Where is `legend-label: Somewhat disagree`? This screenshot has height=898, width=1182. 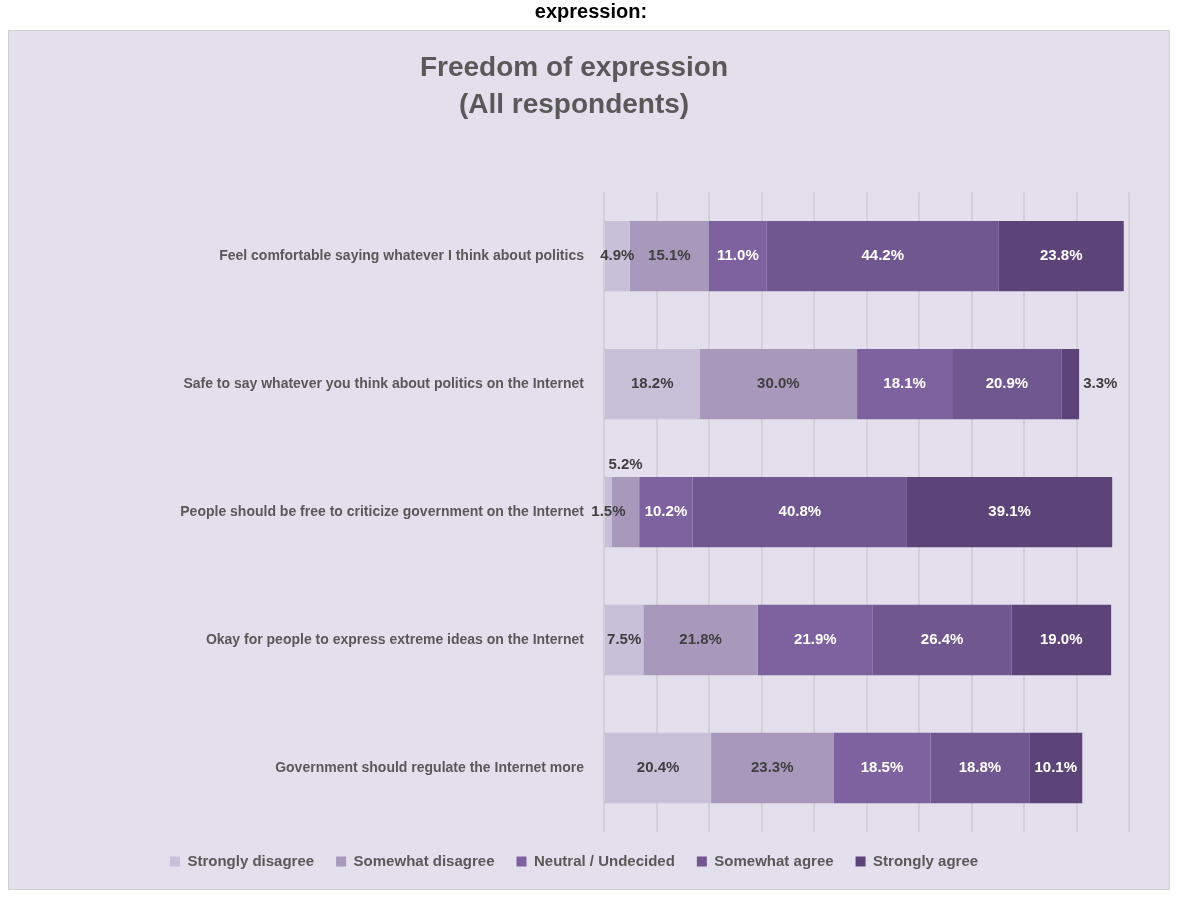 legend-label: Somewhat disagree is located at coordinates (424, 860).